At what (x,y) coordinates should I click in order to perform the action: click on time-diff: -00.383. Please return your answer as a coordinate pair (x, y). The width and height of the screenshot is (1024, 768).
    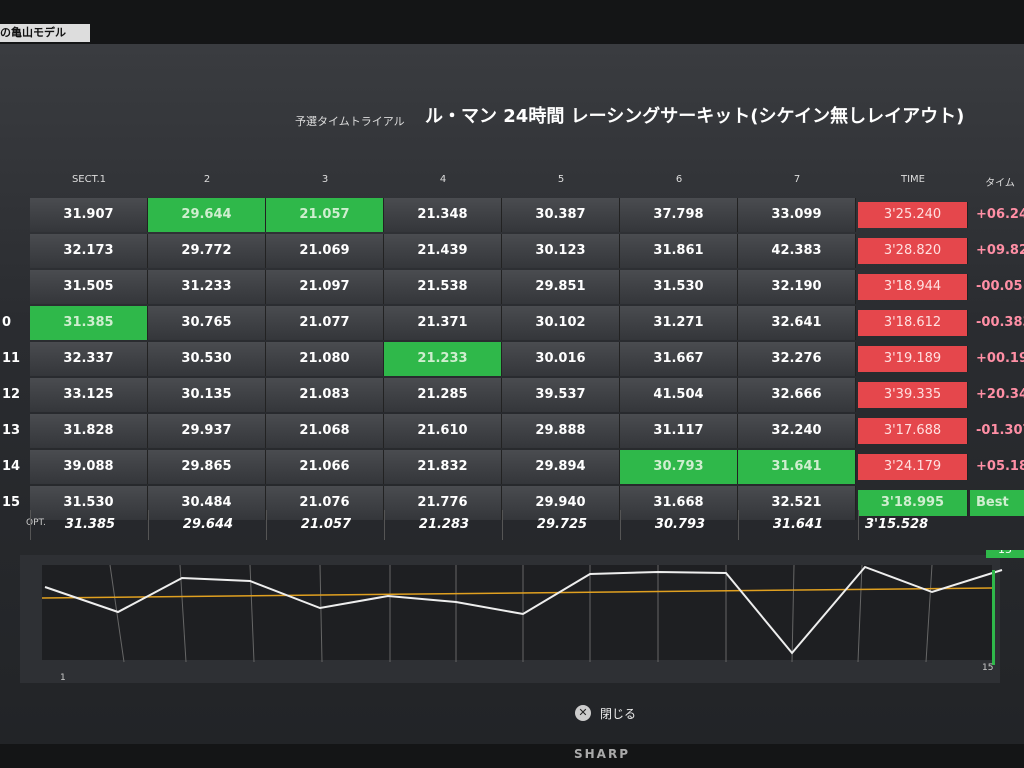
    Looking at the image, I should click on (997, 323).